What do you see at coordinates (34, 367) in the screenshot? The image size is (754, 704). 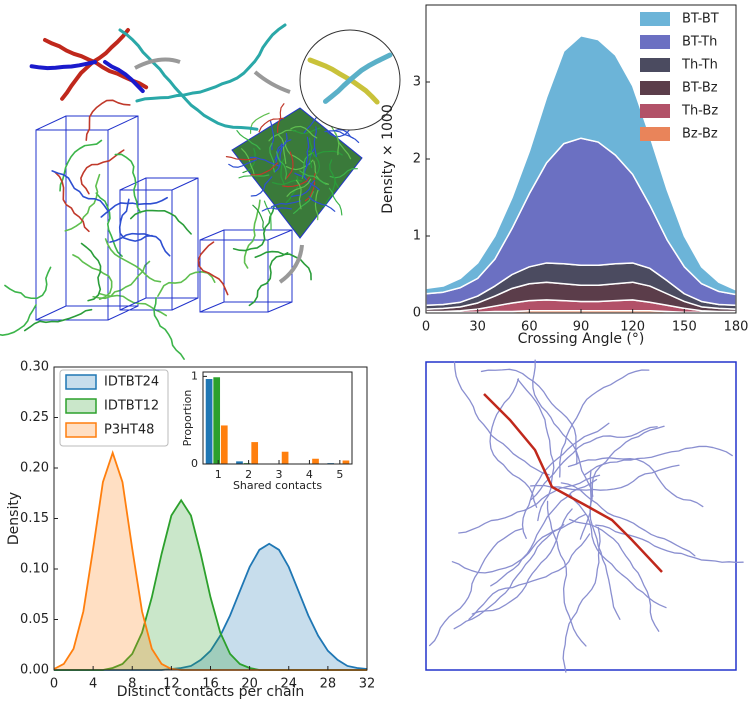 I see `y-tick-label: 0.30` at bounding box center [34, 367].